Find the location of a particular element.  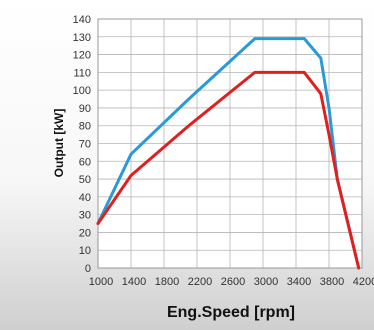

x-tick-label: 3000 is located at coordinates (266, 282).